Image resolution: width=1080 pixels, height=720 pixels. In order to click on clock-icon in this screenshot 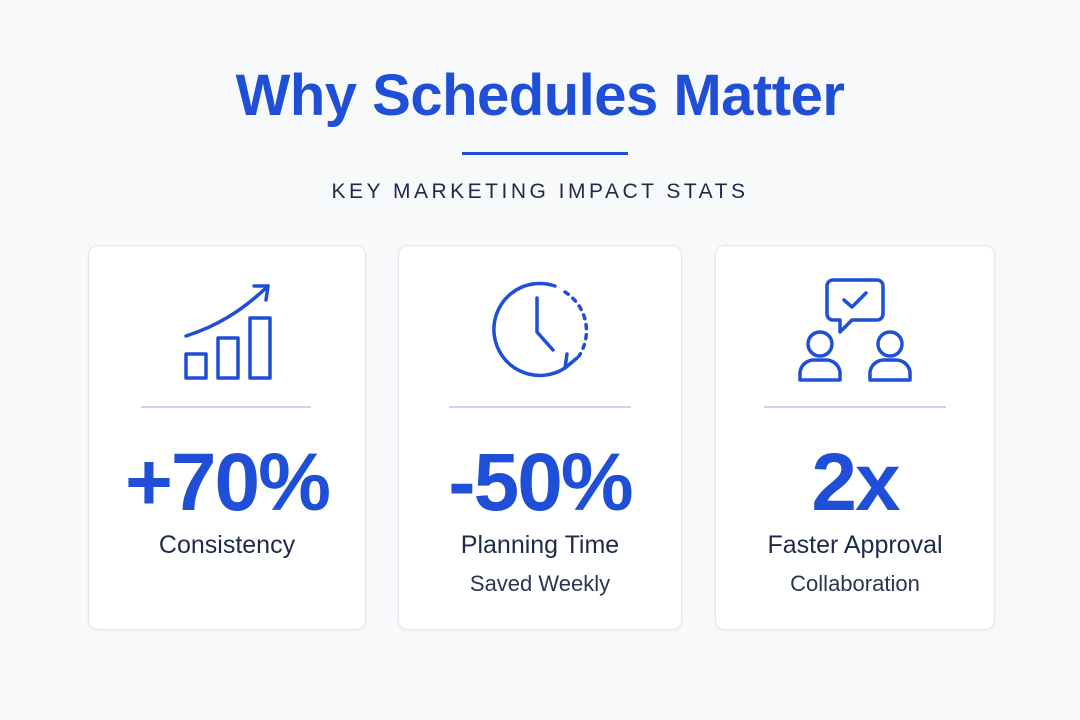, I will do `click(540, 329)`.